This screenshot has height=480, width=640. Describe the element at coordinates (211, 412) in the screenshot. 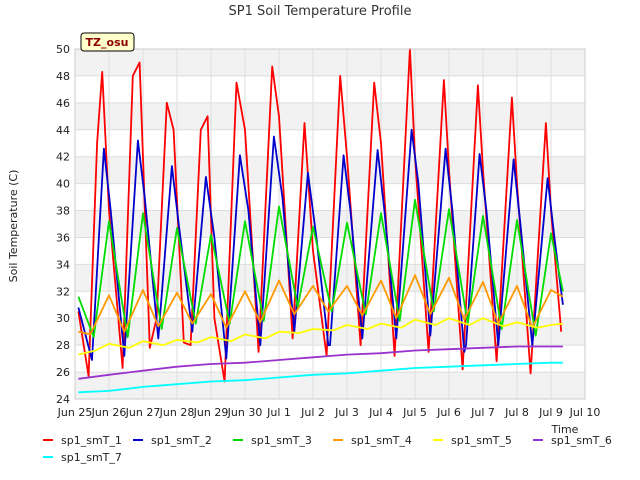

I see `x-tick-label: Jun 29` at that location.